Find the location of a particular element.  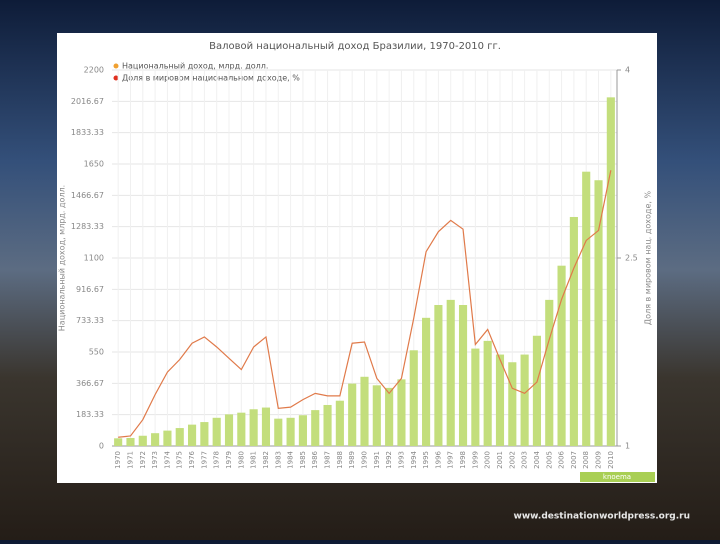

y-tick-label: 1283.33 is located at coordinates (87, 226).